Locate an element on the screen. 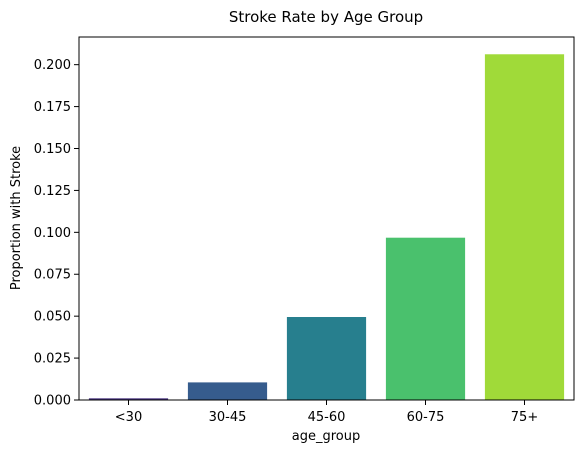  x-axis-label: age_group is located at coordinates (326, 436).